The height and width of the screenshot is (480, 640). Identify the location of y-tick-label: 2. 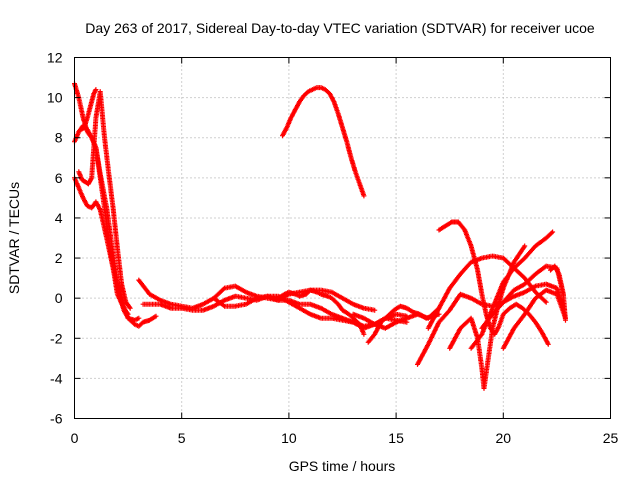
(59, 258).